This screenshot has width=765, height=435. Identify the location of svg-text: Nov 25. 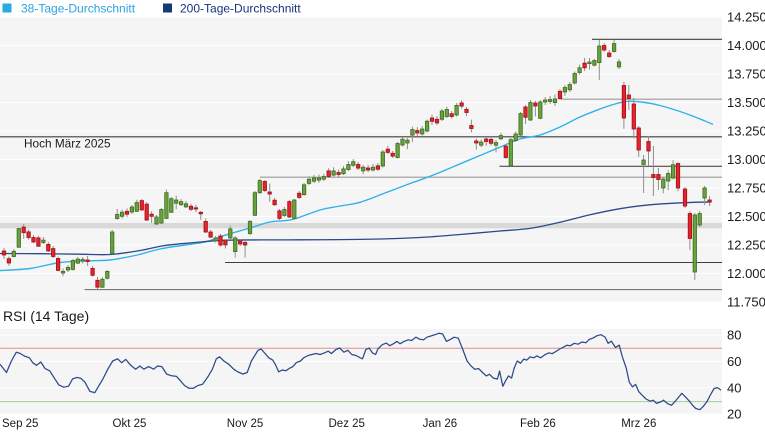
(245, 424).